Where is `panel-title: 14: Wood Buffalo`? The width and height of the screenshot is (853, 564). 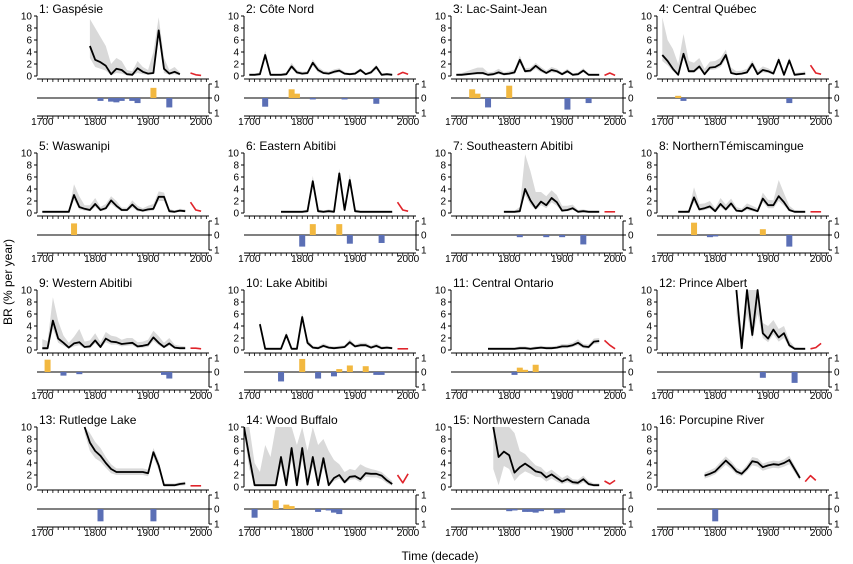
panel-title: 14: Wood Buffalo is located at coordinates (292, 420).